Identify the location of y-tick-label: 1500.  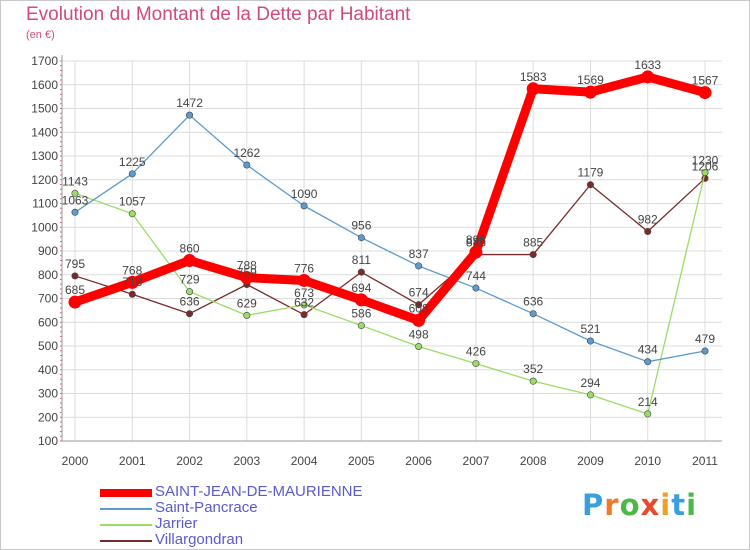
(44, 109).